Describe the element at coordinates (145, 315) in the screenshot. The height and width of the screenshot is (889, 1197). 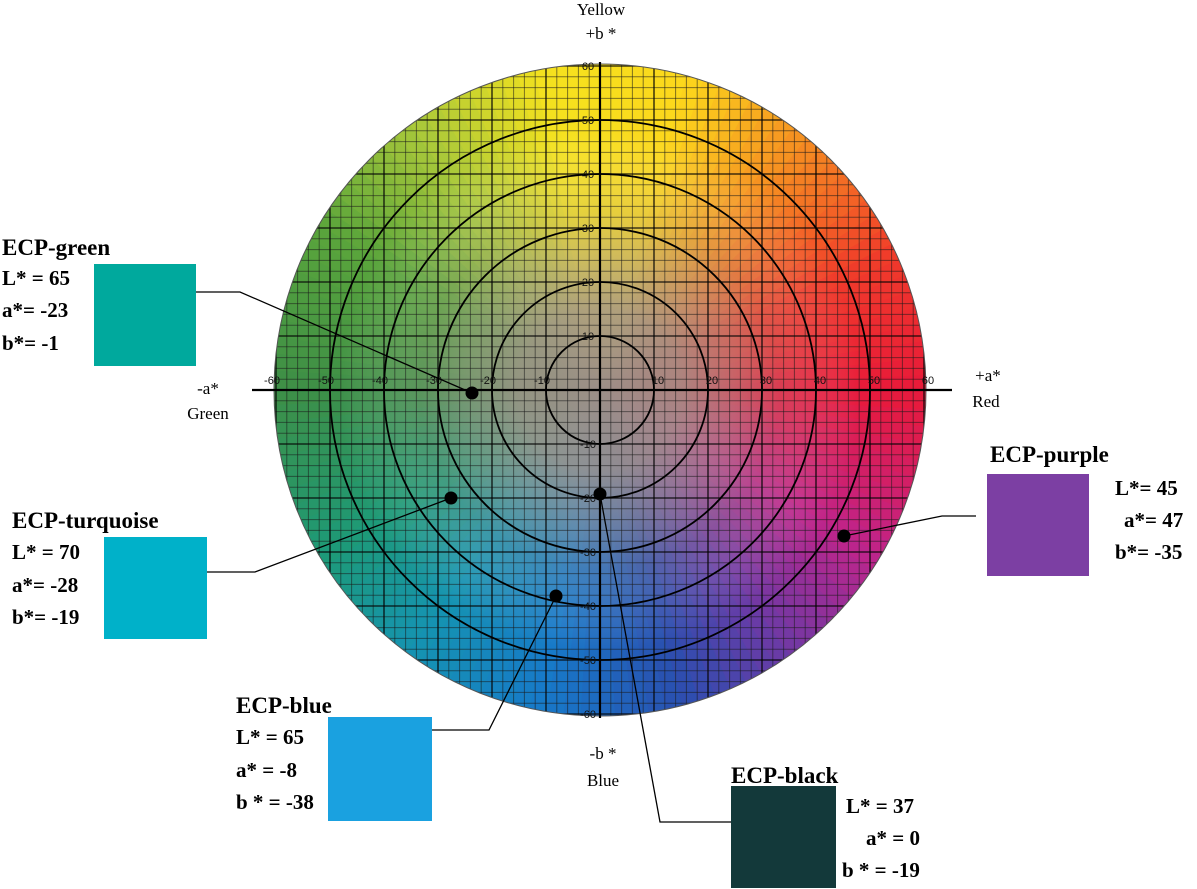
I see `ecp-green-swatch` at that location.